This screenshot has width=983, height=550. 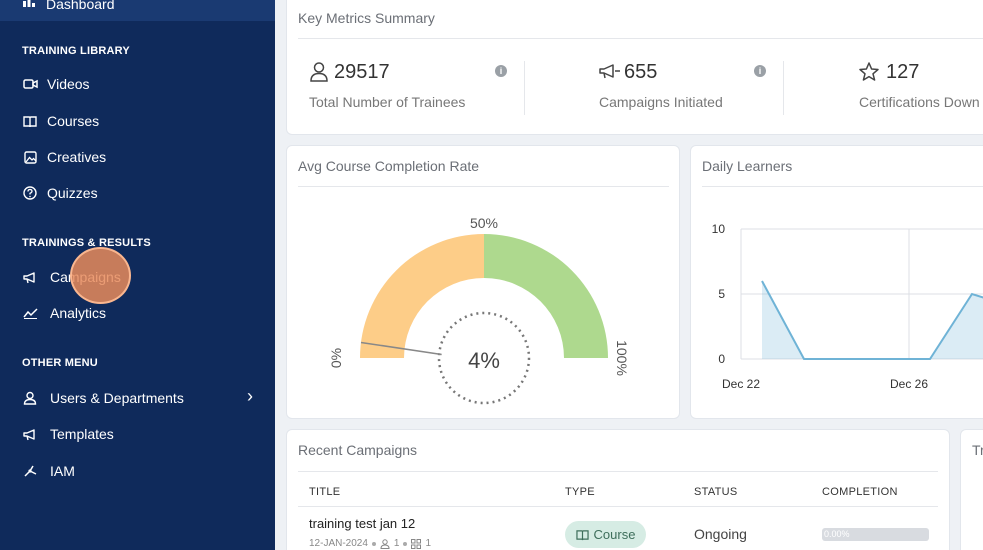 I want to click on metric-label-campaigns: Campaigns Initiated, so click(x=661, y=102).